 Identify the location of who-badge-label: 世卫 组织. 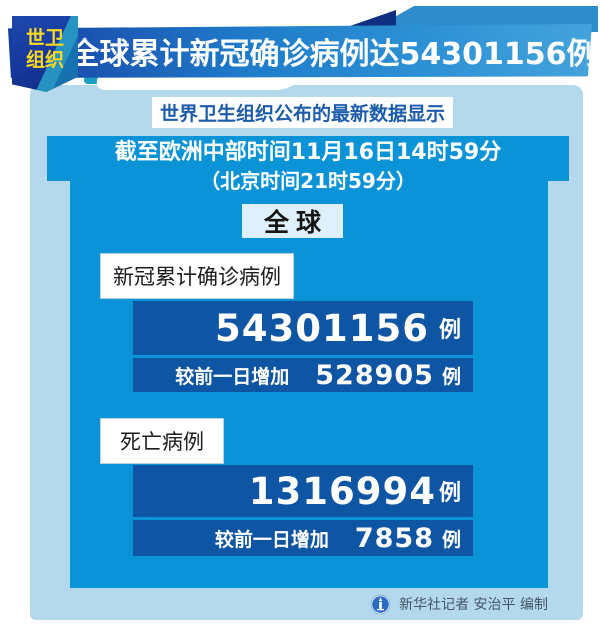
(45, 43).